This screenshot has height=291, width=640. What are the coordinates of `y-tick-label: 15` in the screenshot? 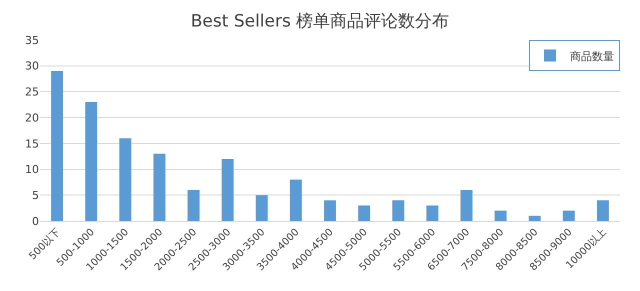 It's located at (32, 143).